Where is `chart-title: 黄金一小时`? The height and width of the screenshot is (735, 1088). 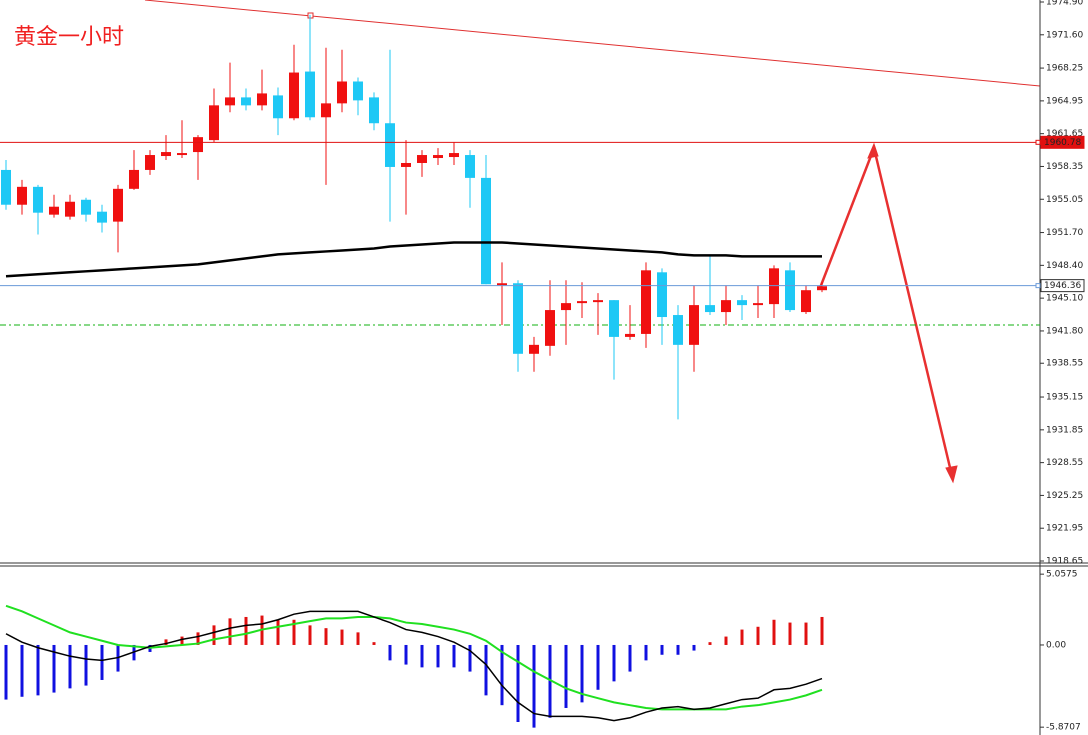
chart-title: 黄金一小时 is located at coordinates (69, 37).